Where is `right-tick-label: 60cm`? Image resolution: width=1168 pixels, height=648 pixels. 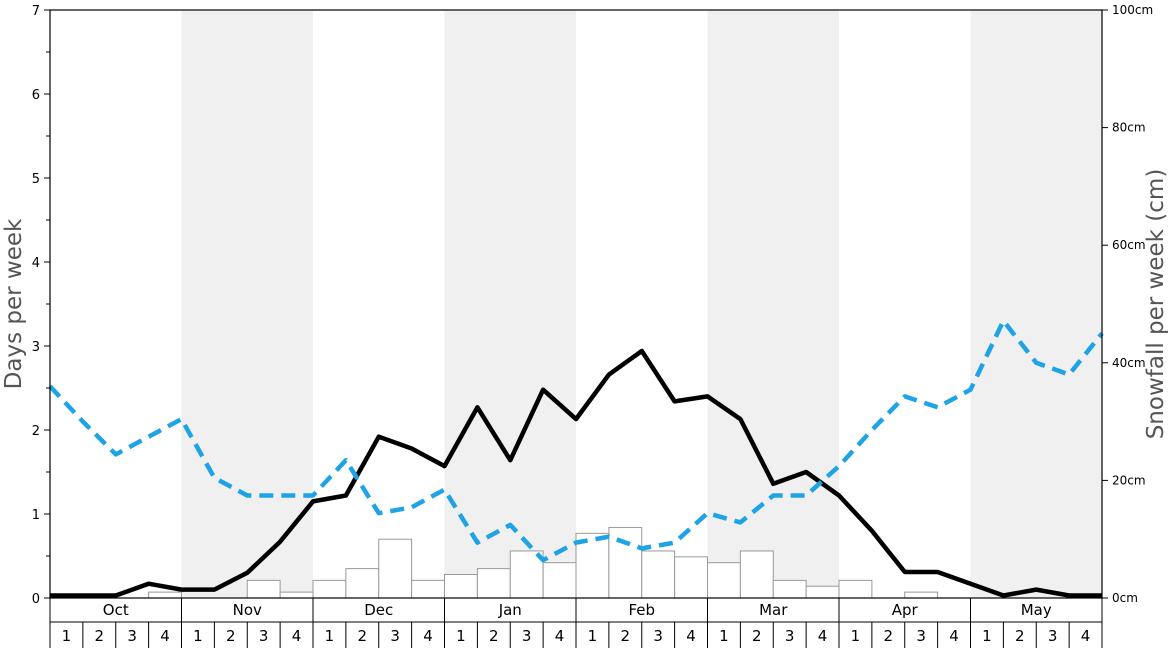 right-tick-label: 60cm is located at coordinates (1129, 245).